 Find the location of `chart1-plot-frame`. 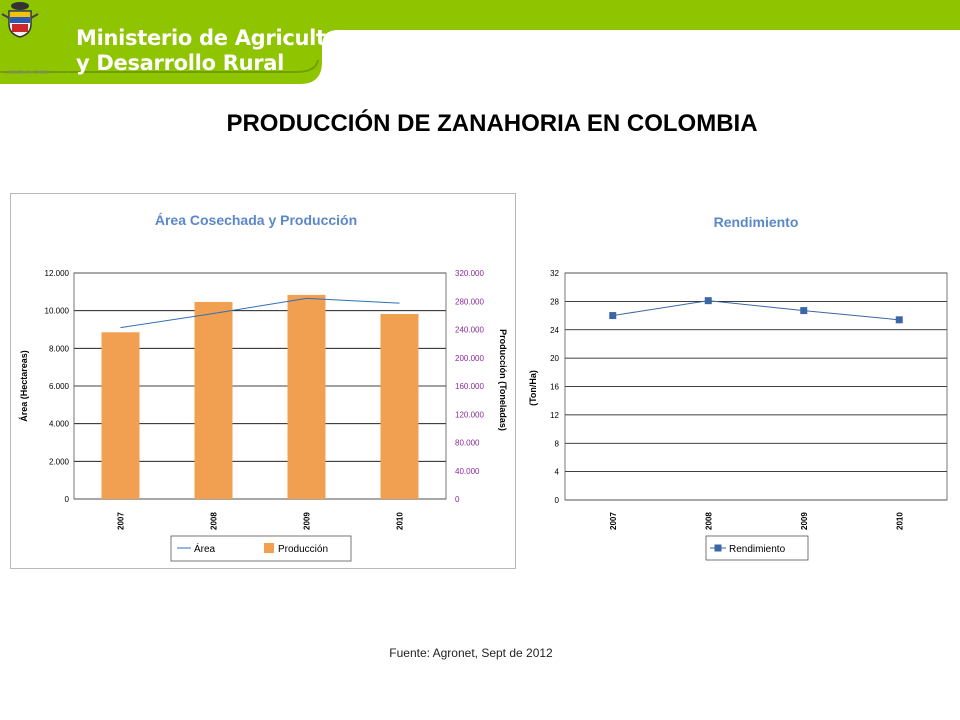

chart1-plot-frame is located at coordinates (260, 386).